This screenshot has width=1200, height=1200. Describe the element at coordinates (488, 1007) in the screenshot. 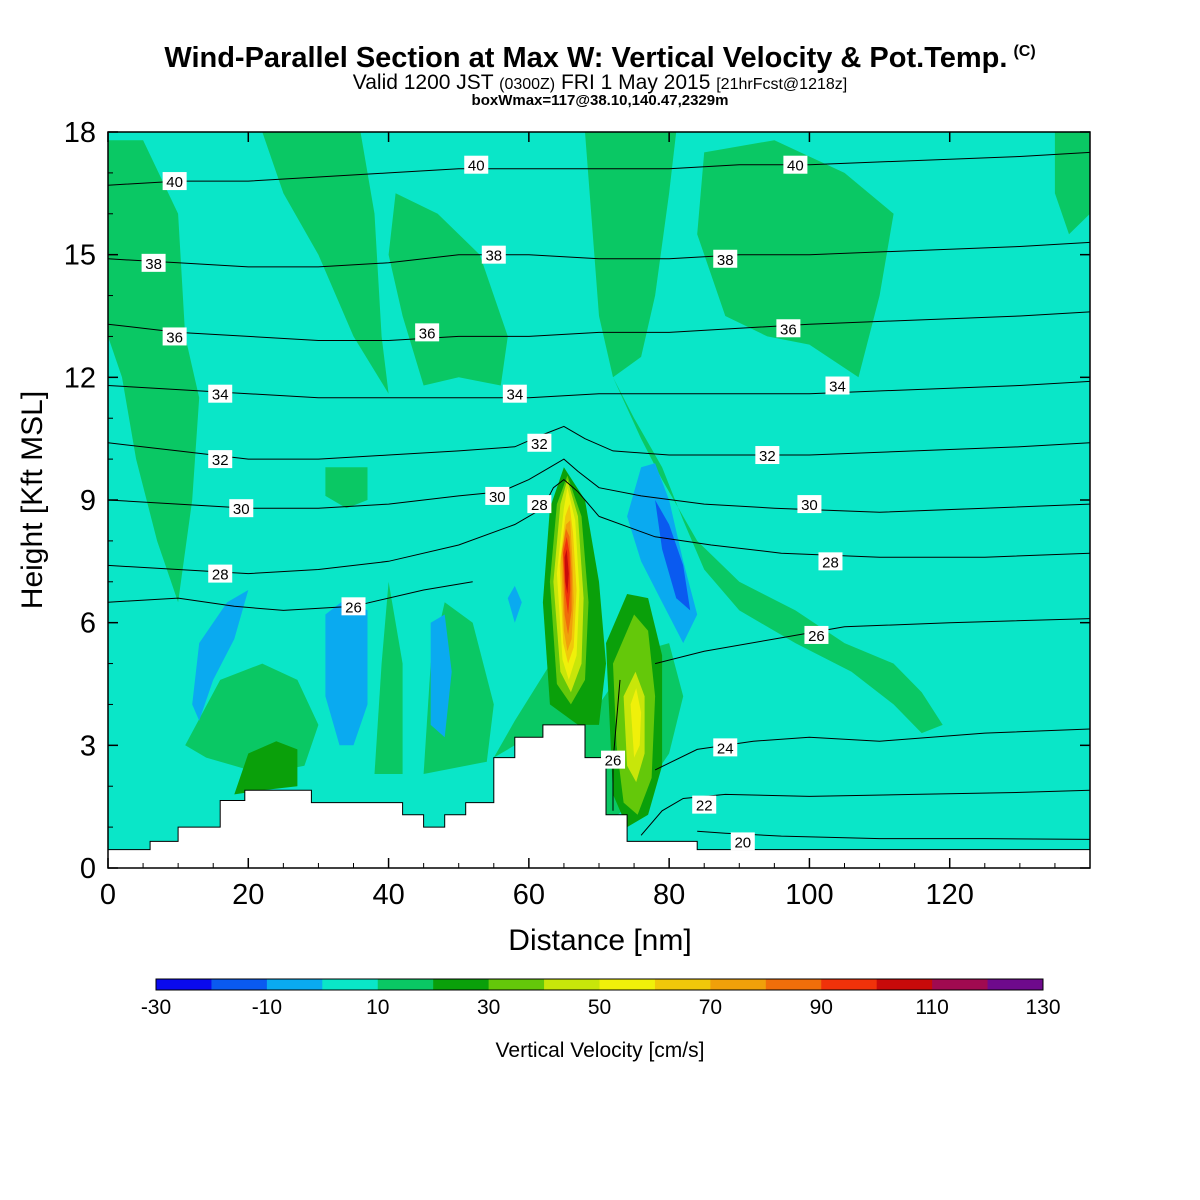

I see `colorbar-tick-label: 30` at that location.